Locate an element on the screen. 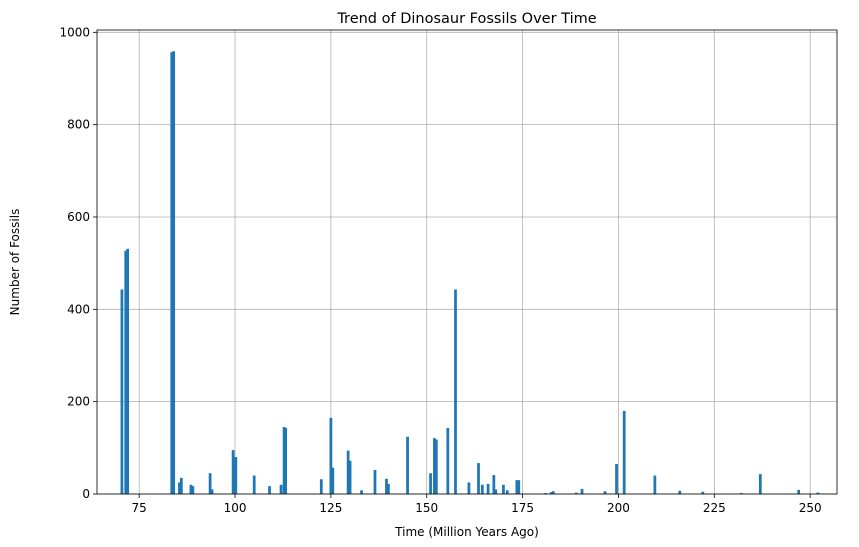  y-axis-label: Number of Fossils is located at coordinates (15, 262).